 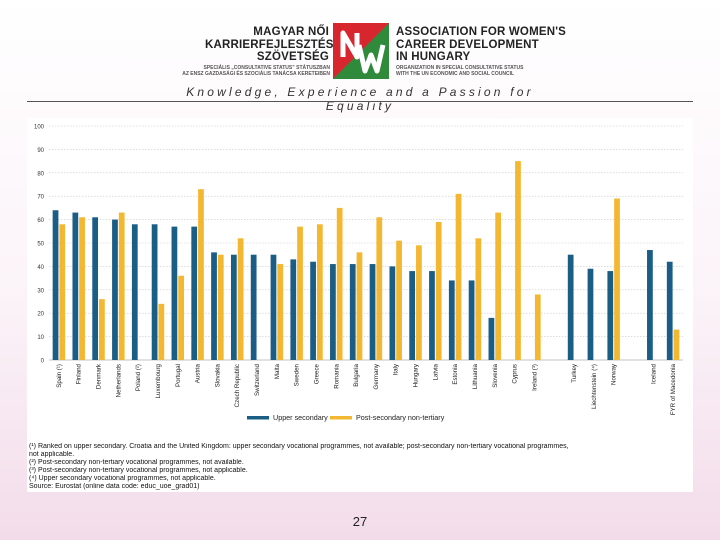 I want to click on x-tick-label: Czech Republic, so click(x=237, y=385).